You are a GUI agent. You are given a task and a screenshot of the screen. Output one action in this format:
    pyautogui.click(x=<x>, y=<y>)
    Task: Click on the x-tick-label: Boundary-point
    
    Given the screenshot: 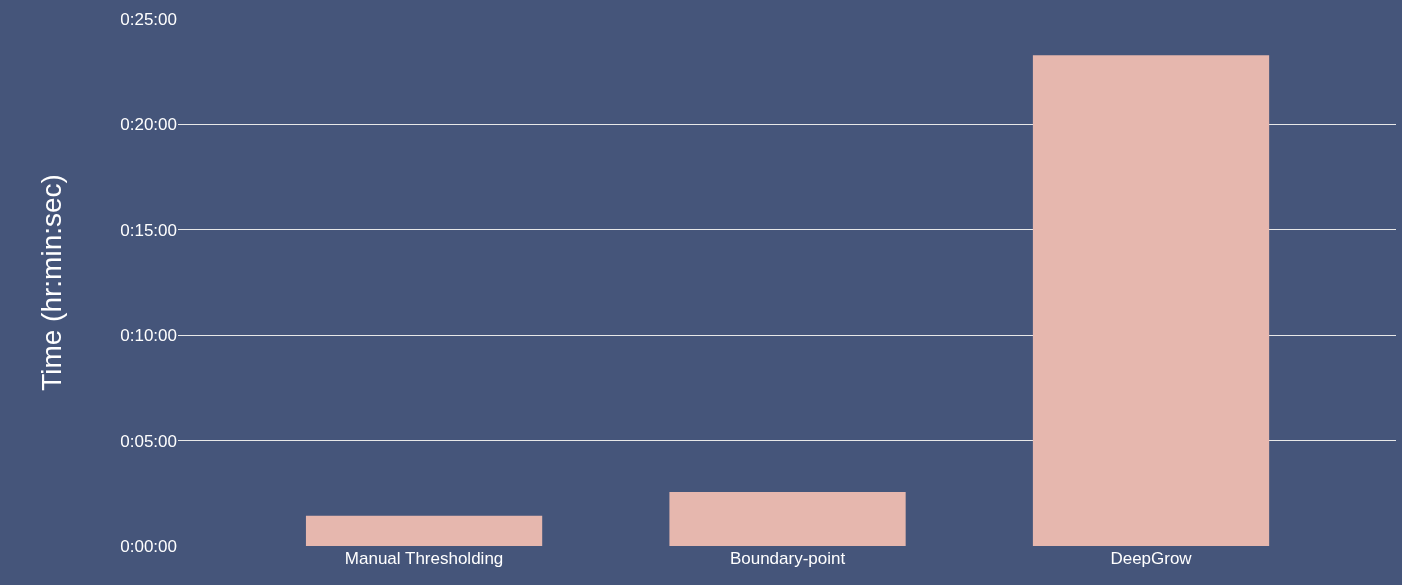 What is the action you would take?
    pyautogui.click(x=787, y=558)
    